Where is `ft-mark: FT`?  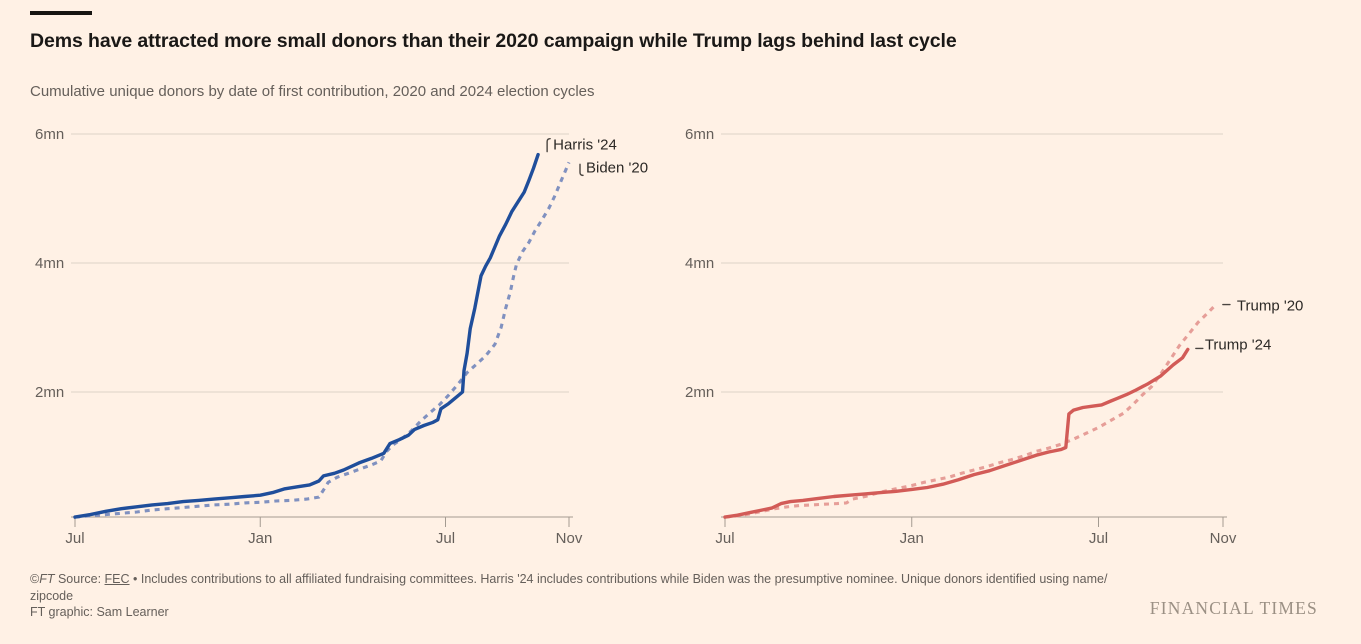 ft-mark: FT is located at coordinates (47, 579).